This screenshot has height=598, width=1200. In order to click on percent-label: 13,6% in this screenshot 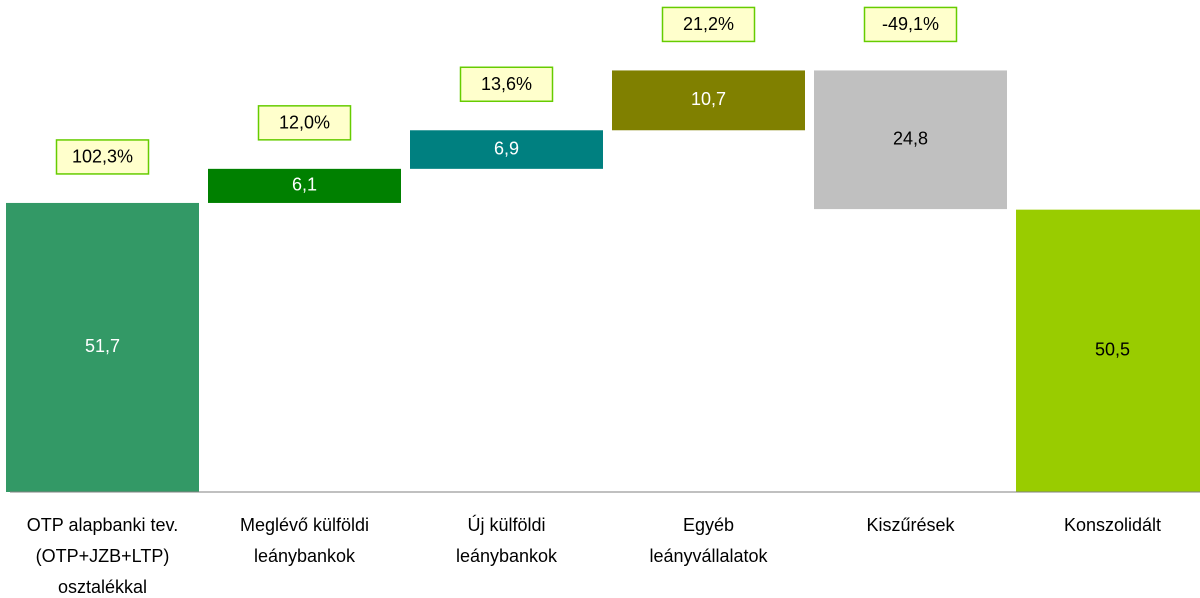, I will do `click(506, 84)`.